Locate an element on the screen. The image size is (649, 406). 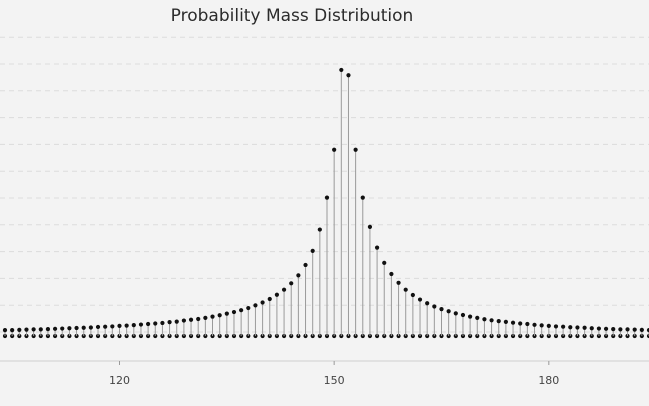
zero-point is located at coordinates (647, 336).